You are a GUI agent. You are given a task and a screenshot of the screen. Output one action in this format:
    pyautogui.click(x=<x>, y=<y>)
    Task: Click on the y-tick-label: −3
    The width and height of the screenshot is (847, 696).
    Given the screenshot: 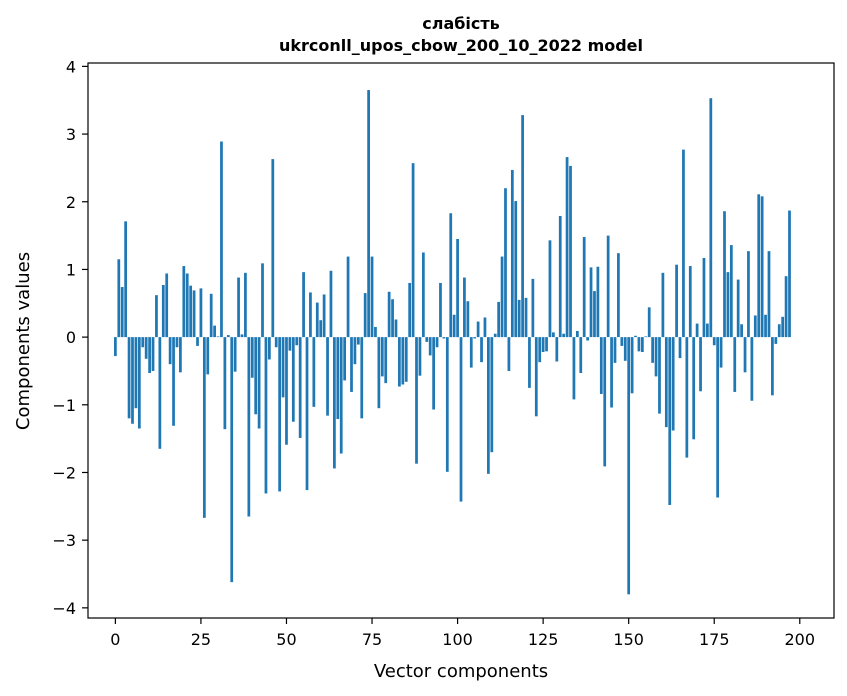 What is the action you would take?
    pyautogui.click(x=64, y=540)
    